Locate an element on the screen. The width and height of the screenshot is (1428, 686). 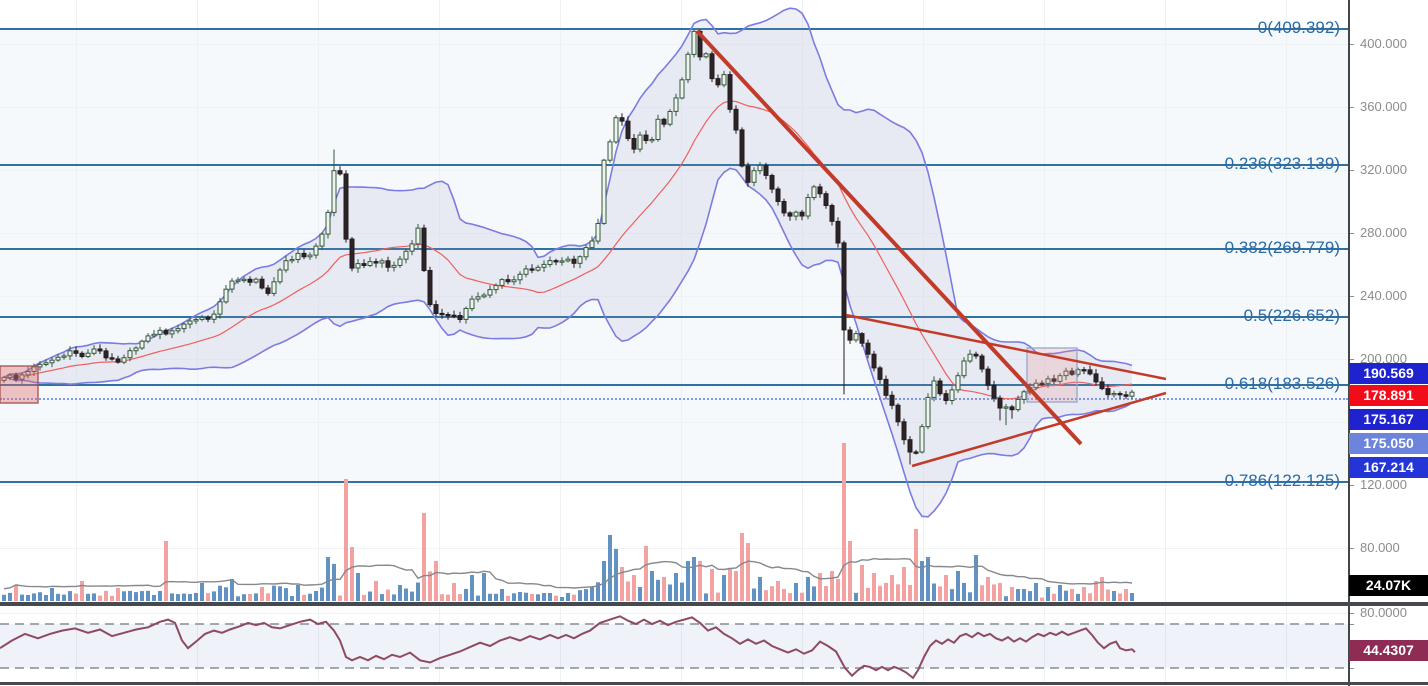
highlight-box is located at coordinates (19, 384).